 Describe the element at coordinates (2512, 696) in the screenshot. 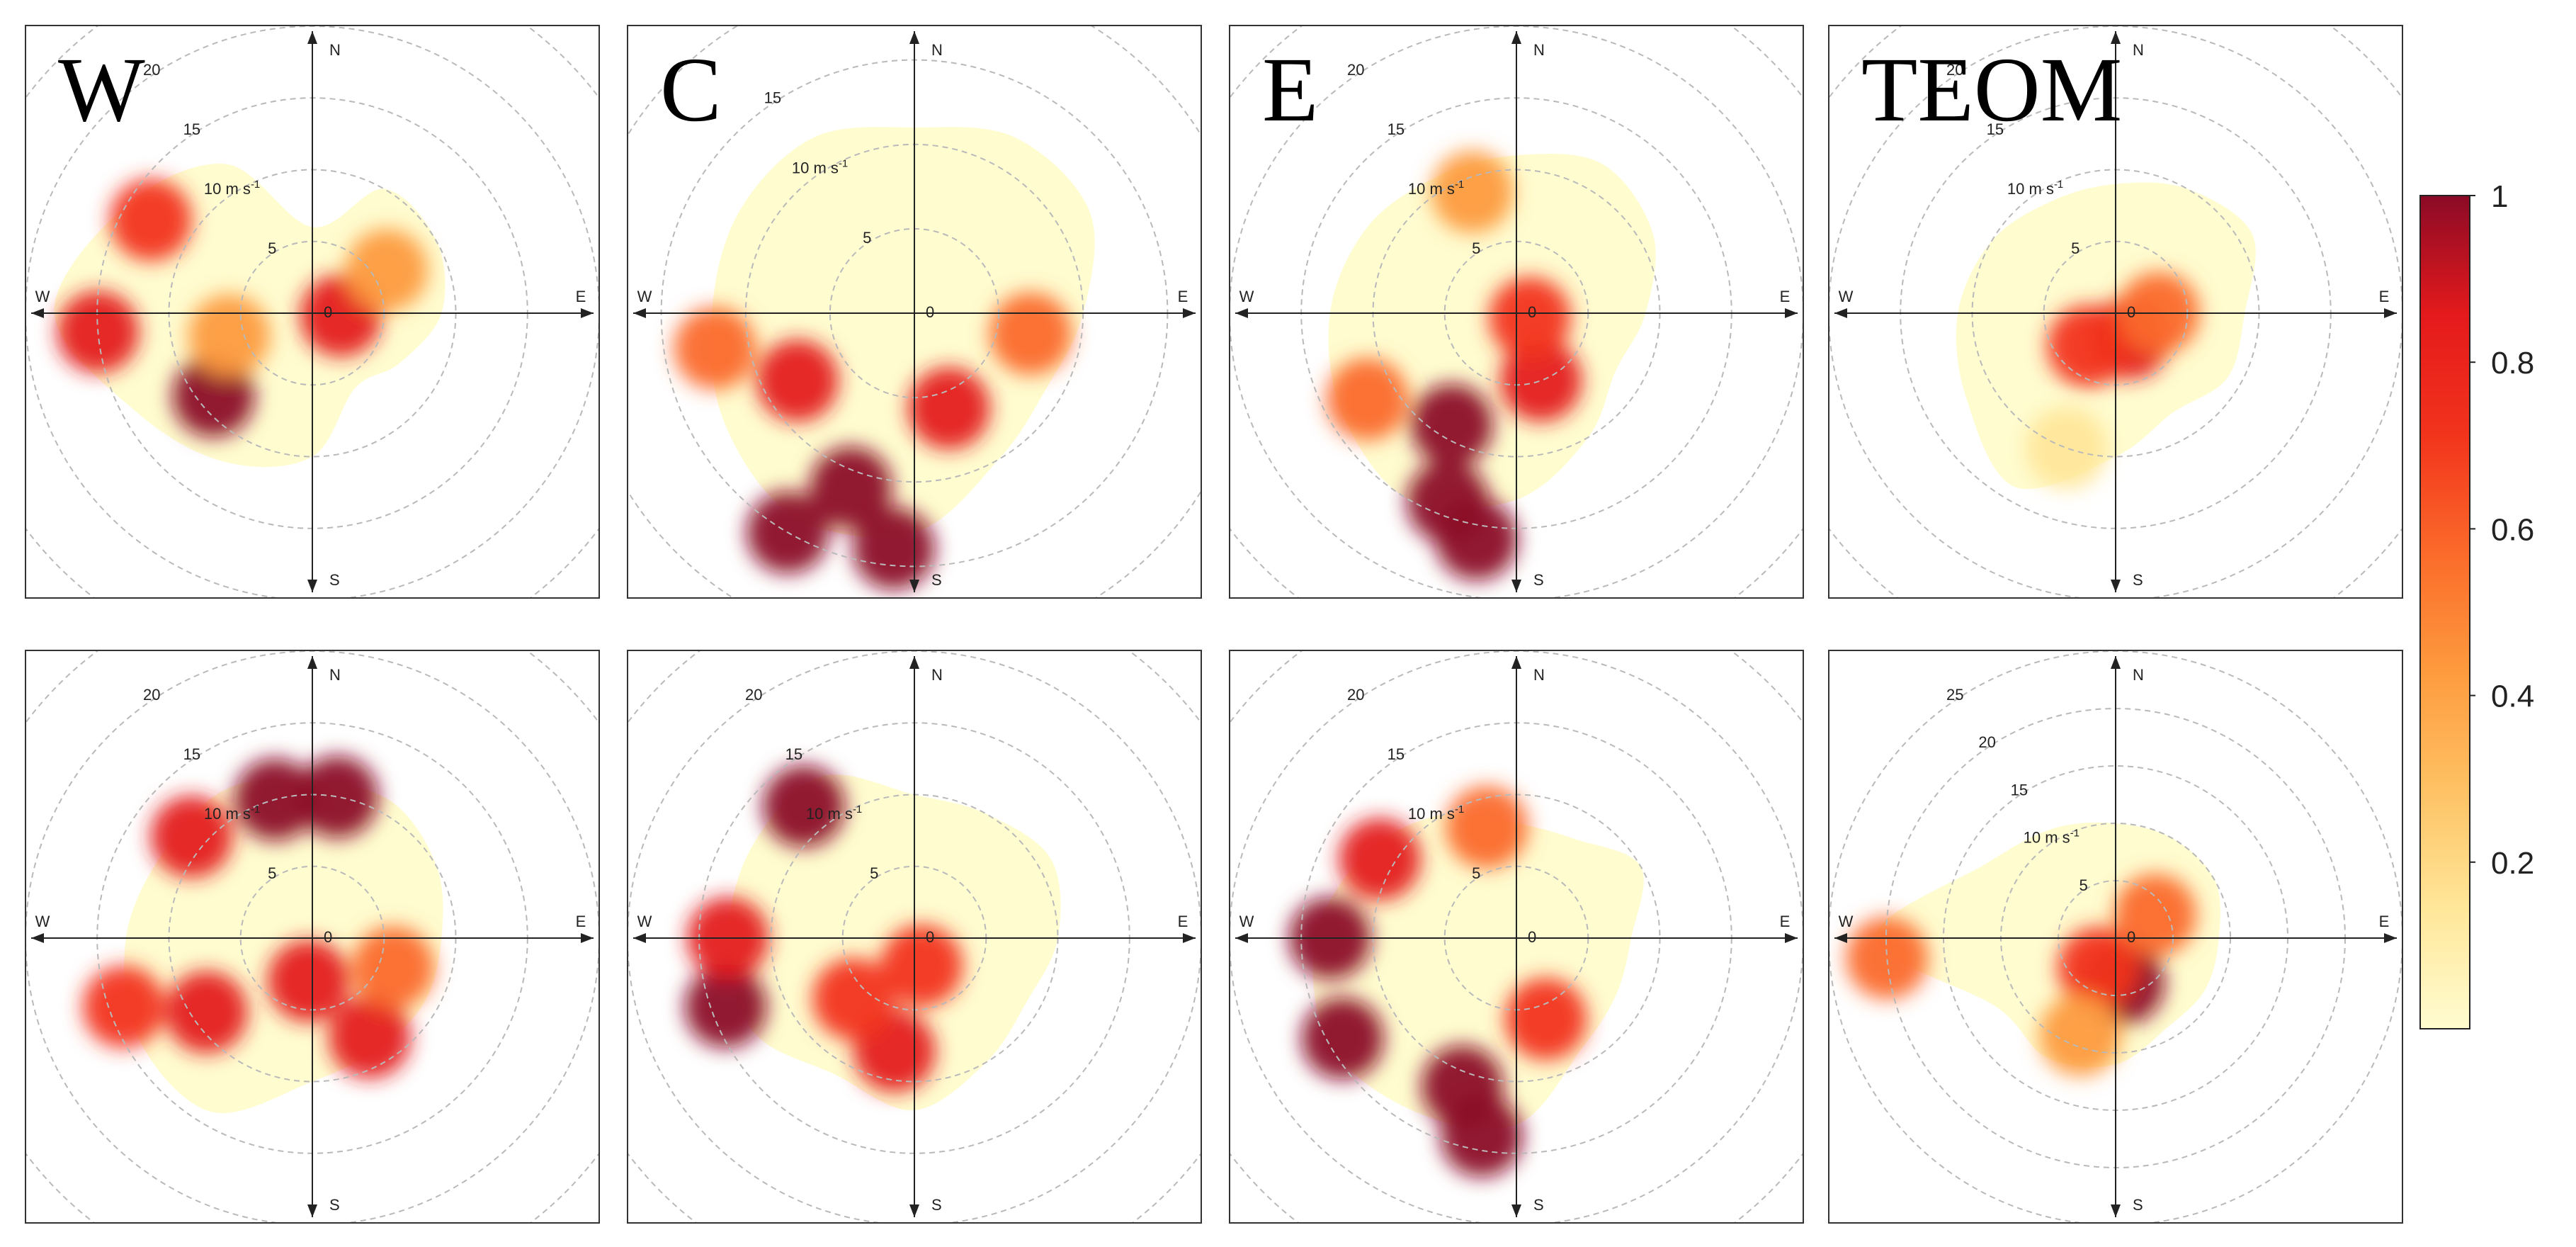

I see `colorbar-tick-label: 0.4` at that location.